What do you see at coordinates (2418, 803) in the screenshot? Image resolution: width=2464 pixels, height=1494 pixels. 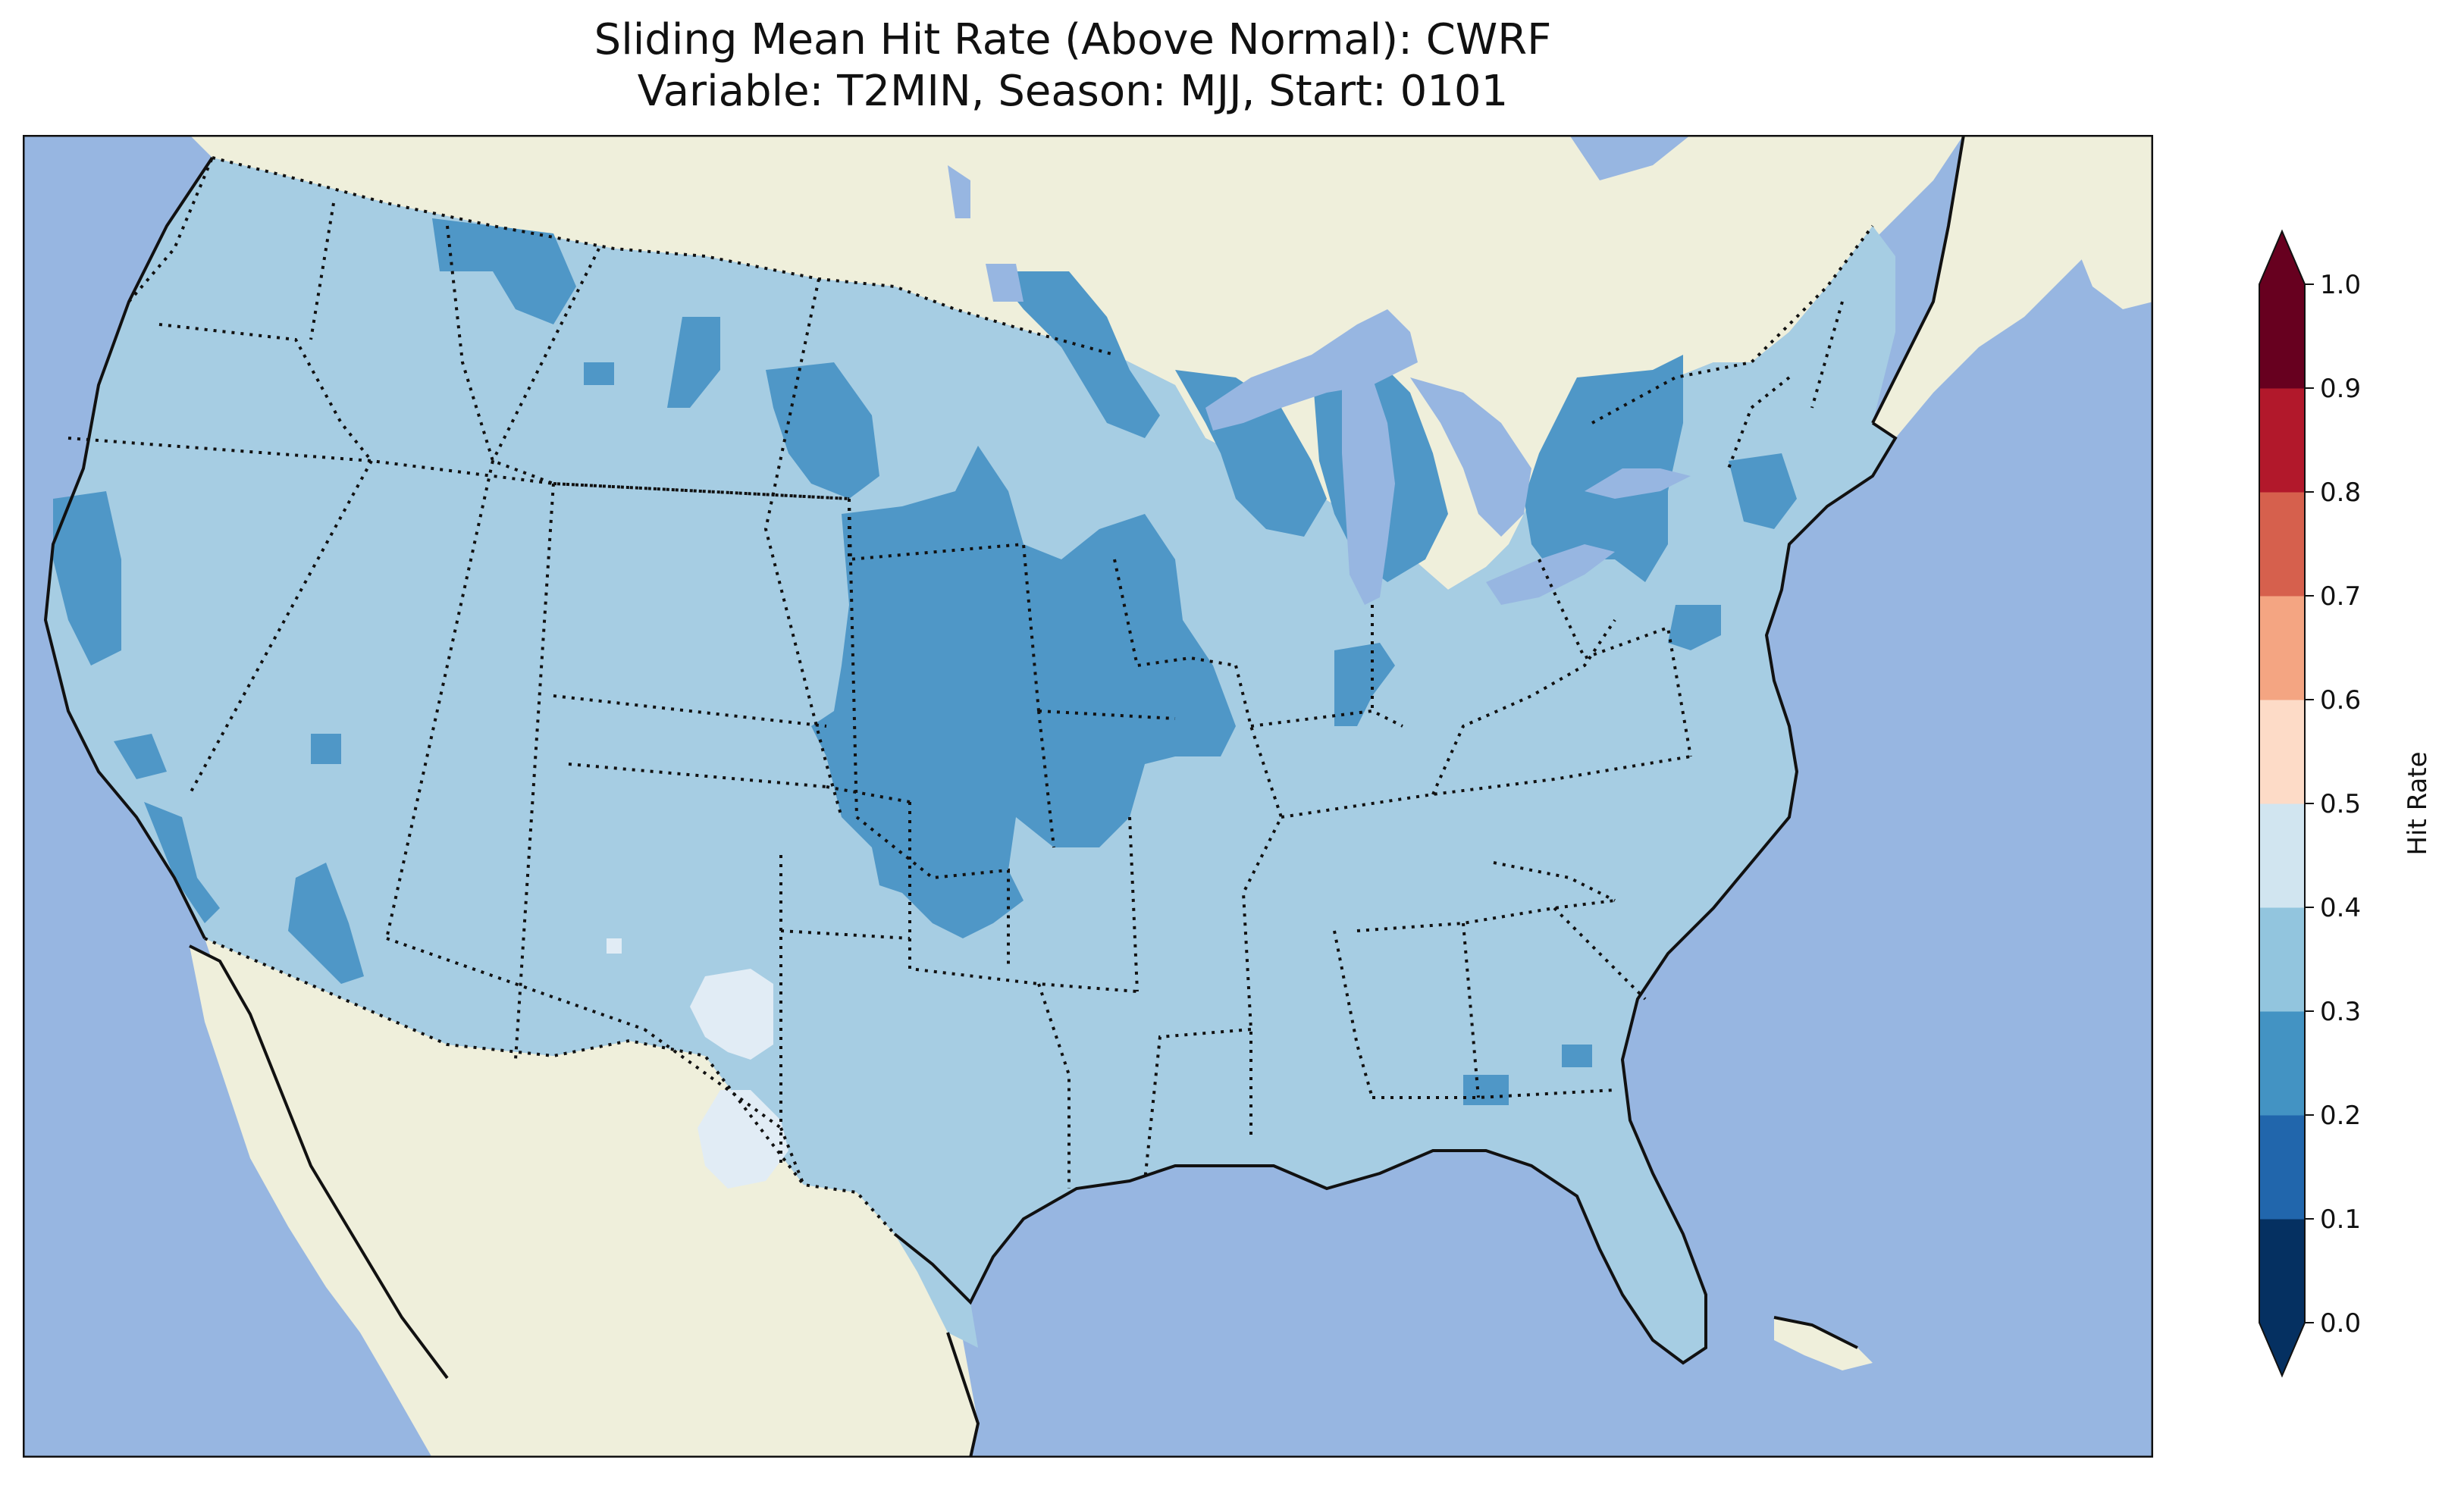 I see `colorbar-title: Hit Rate` at bounding box center [2418, 803].